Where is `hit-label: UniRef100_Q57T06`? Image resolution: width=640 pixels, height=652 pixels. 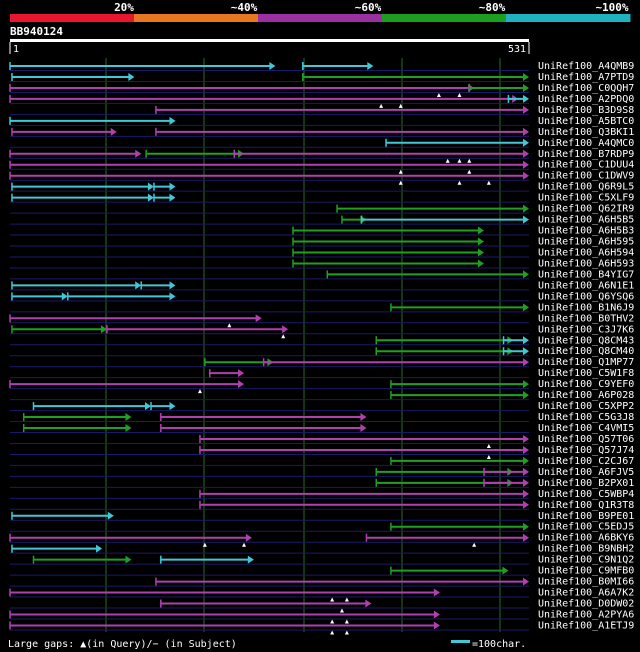
hit-label: UniRef100_Q57T06 is located at coordinates (586, 439).